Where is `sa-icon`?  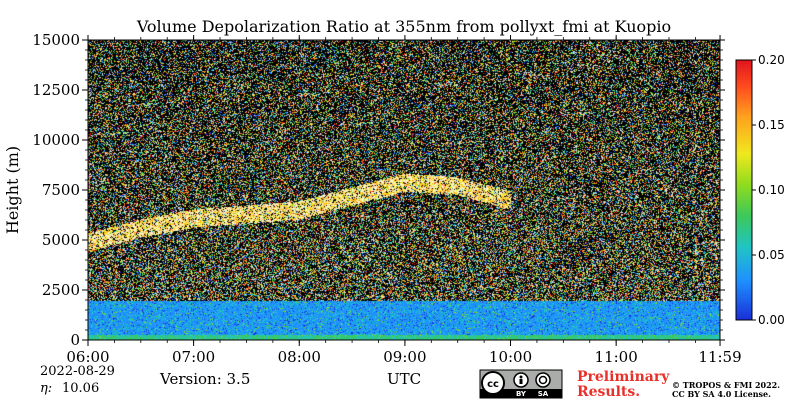 sa-icon is located at coordinates (543, 380).